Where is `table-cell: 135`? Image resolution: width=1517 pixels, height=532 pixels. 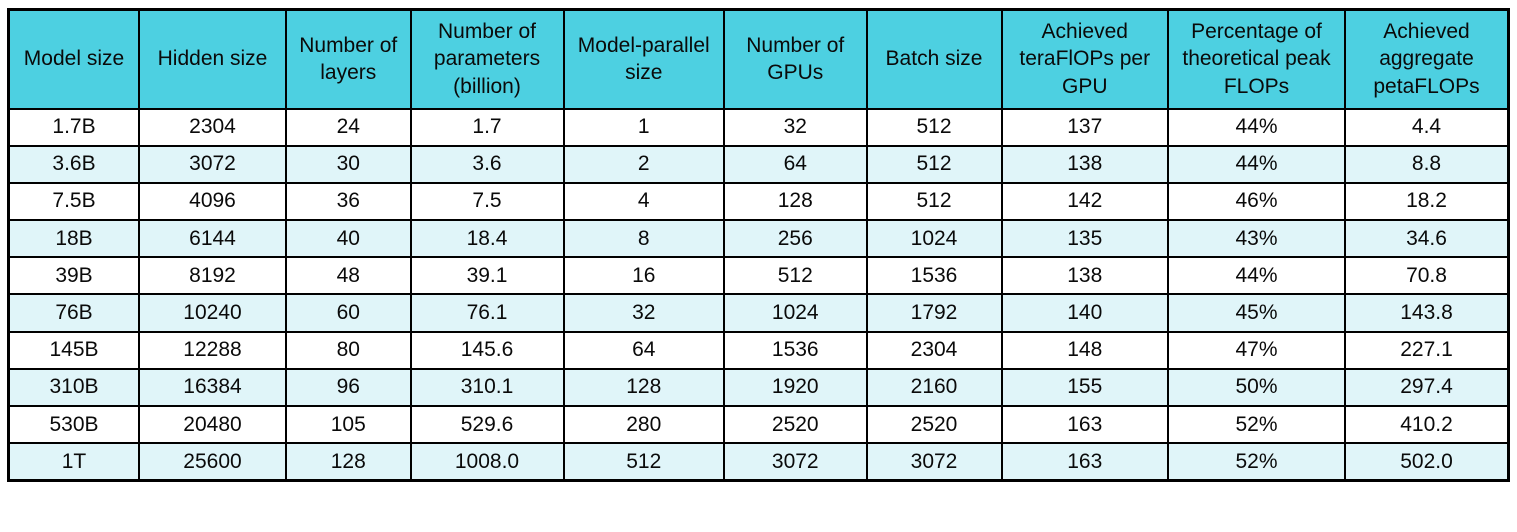
table-cell: 135 is located at coordinates (1084, 239).